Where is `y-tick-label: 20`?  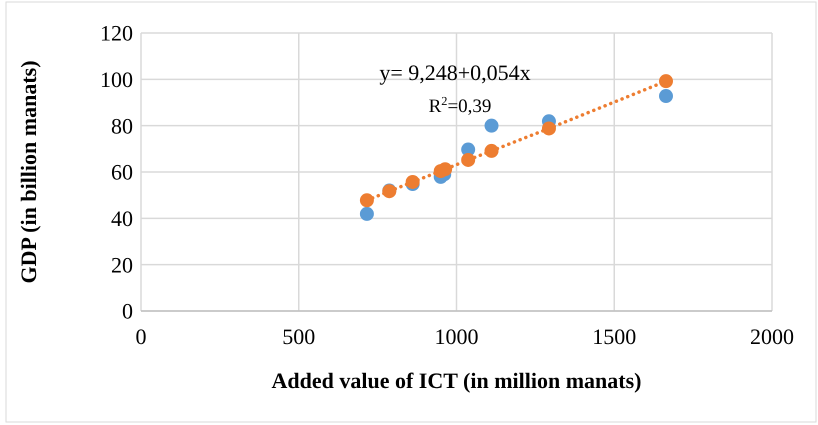
y-tick-label: 20 is located at coordinates (122, 265).